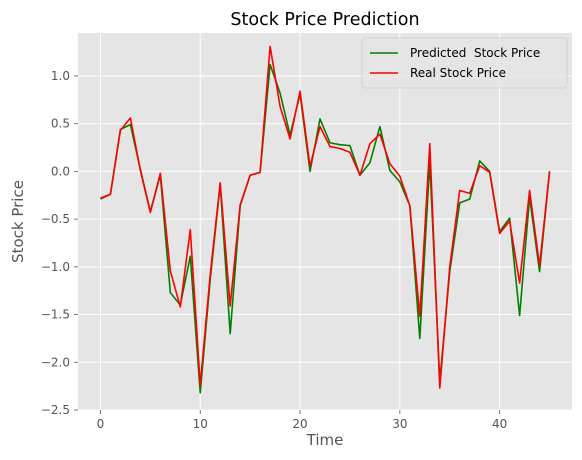  What do you see at coordinates (55, 219) in the screenshot?
I see `y-tick-label: −0.5` at bounding box center [55, 219].